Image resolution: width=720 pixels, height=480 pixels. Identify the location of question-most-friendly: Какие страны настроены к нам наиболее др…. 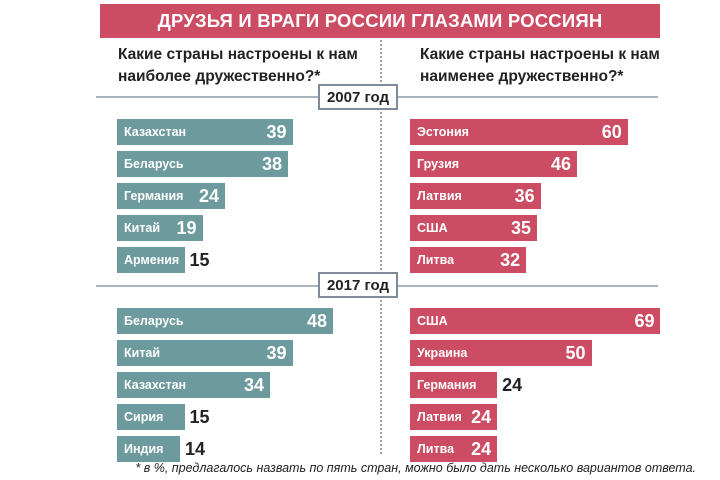
(238, 65).